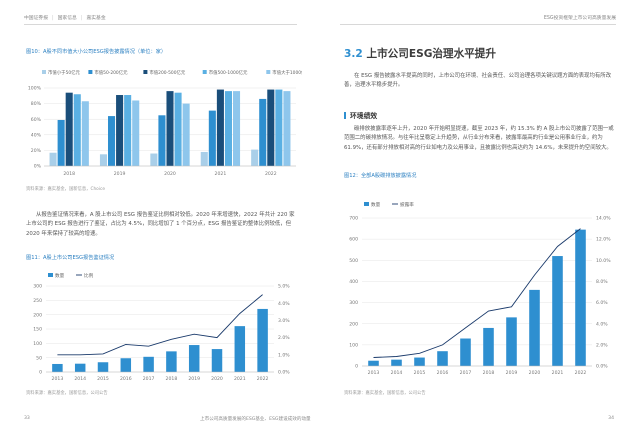 The width and height of the screenshot is (640, 435). I want to click on header-item: 嘉实基金, so click(96, 18).